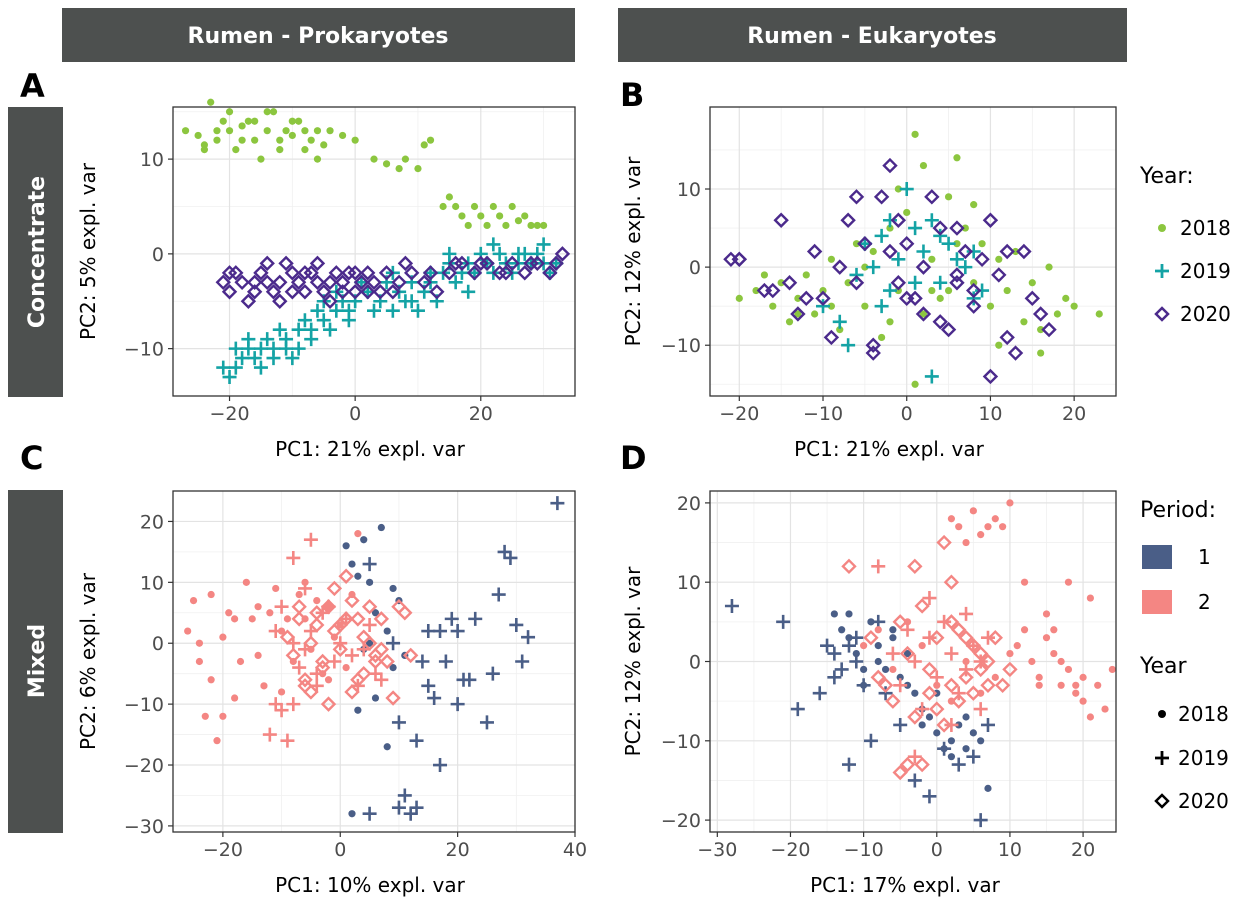 The height and width of the screenshot is (897, 1246). I want to click on legend-diamond-icon, so click(1162, 801).